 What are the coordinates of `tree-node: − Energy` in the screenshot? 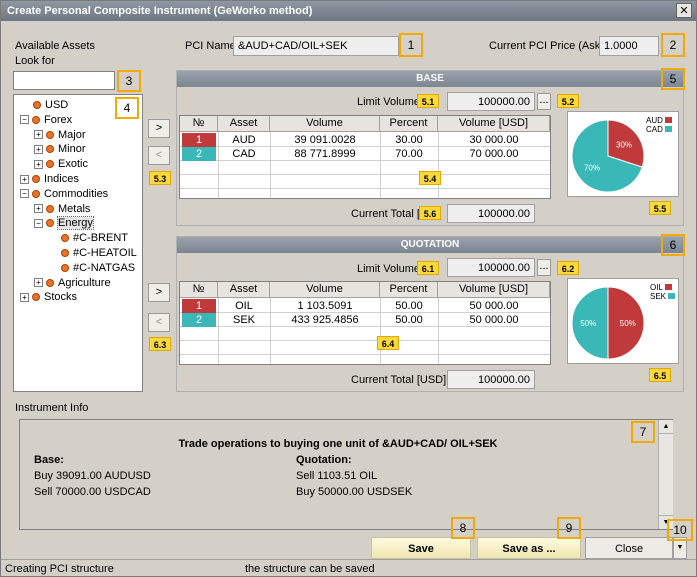 It's located at (64, 223).